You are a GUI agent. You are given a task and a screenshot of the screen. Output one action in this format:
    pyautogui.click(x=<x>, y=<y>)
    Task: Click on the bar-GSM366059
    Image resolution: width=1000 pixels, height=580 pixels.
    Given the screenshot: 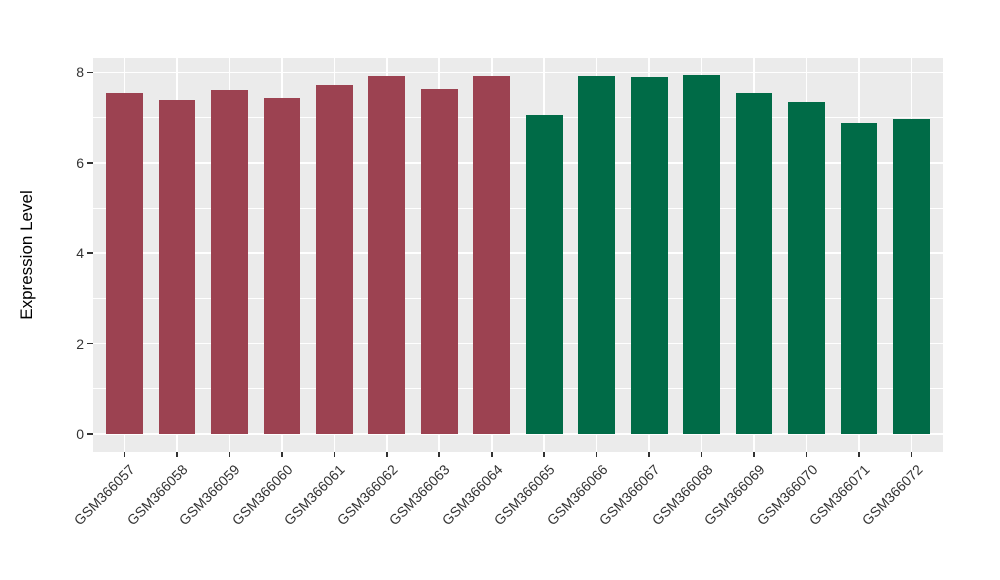 What is the action you would take?
    pyautogui.click(x=229, y=261)
    